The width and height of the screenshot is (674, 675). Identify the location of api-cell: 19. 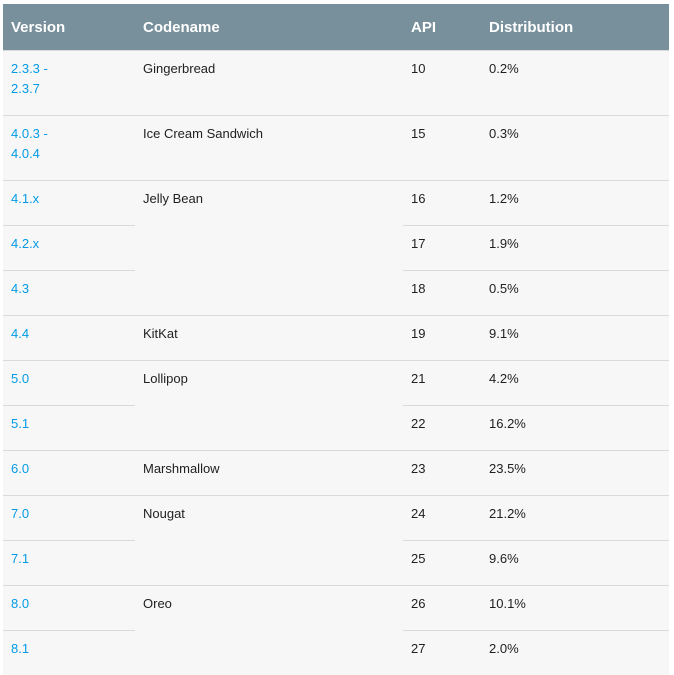
(442, 338).